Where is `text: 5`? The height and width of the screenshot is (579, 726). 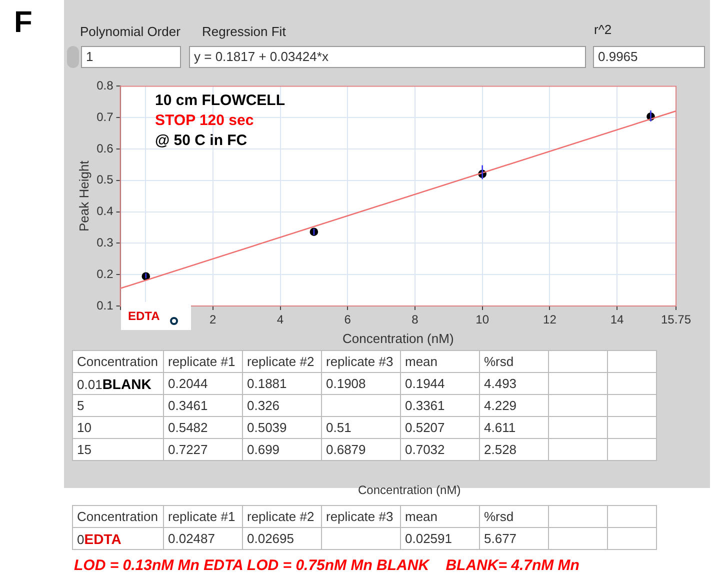 text: 5 is located at coordinates (80, 405).